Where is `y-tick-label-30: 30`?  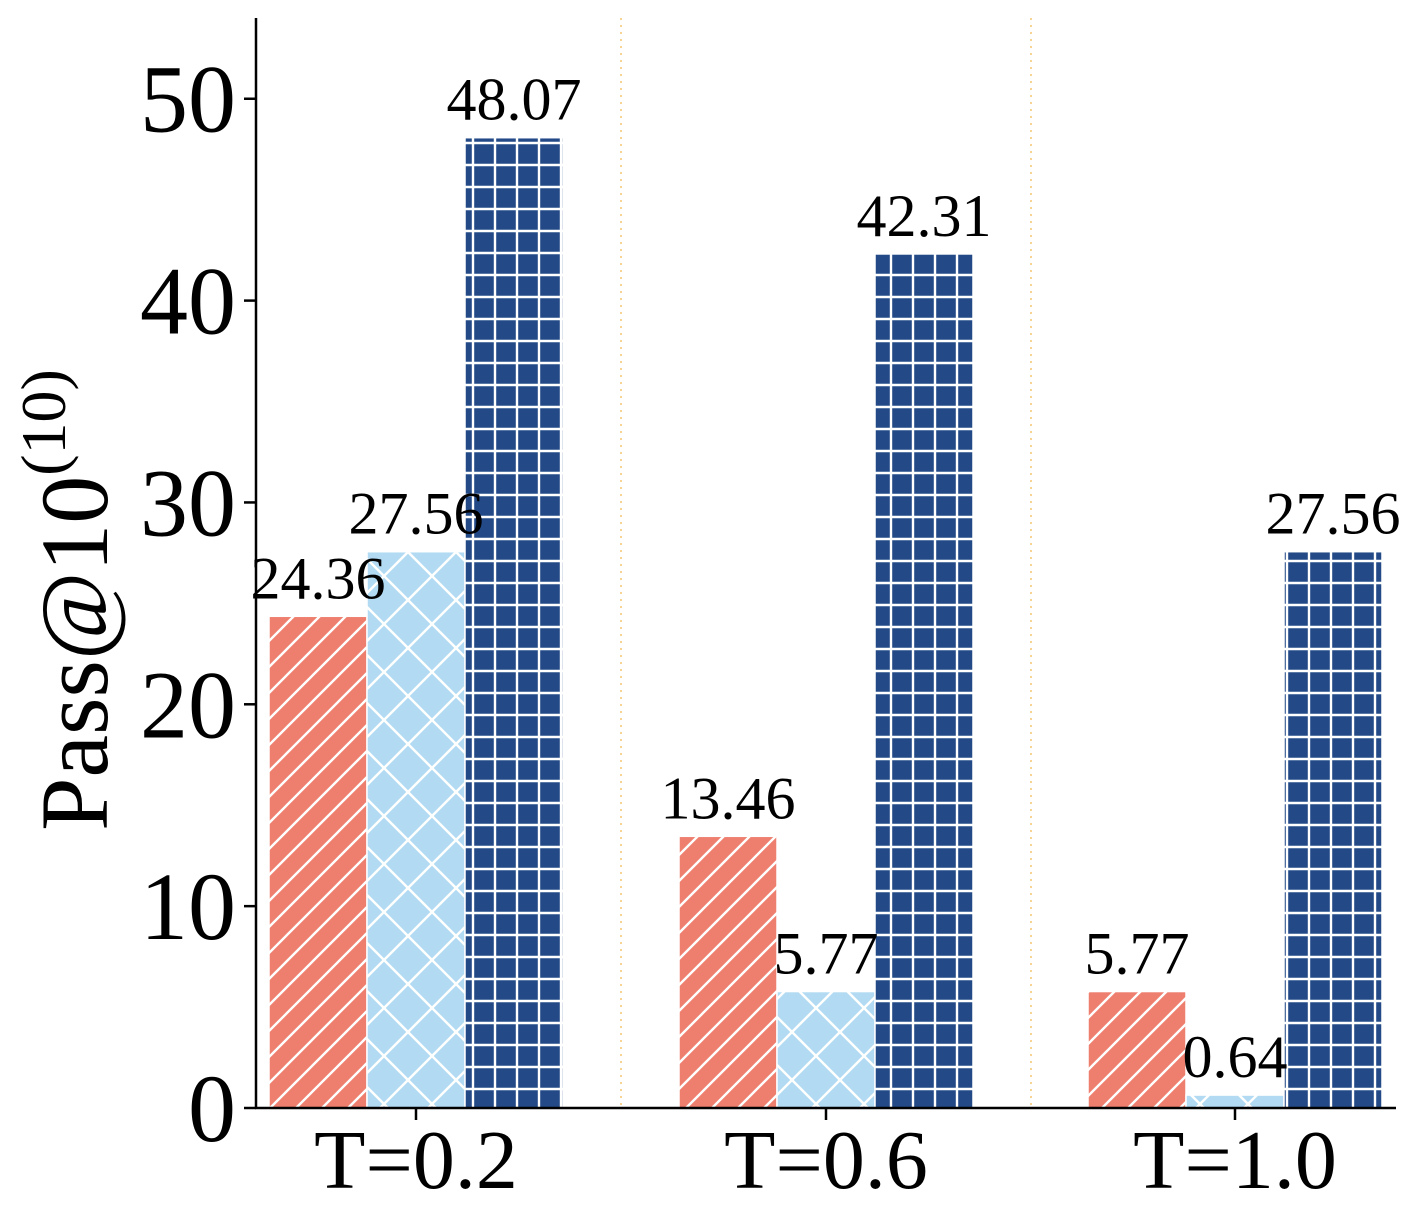 y-tick-label-30: 30 is located at coordinates (188, 502).